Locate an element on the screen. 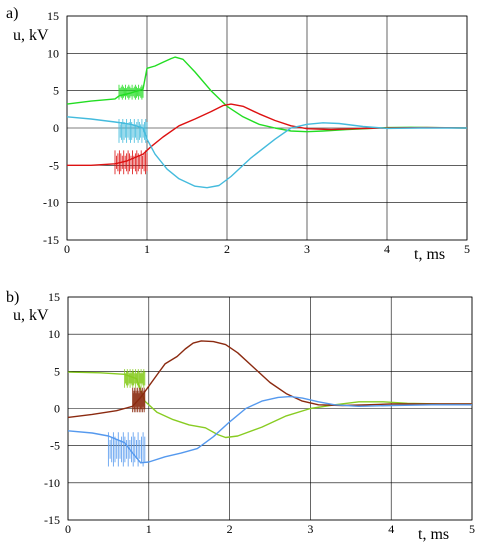  panel-b-series-1-line is located at coordinates (269, 405).